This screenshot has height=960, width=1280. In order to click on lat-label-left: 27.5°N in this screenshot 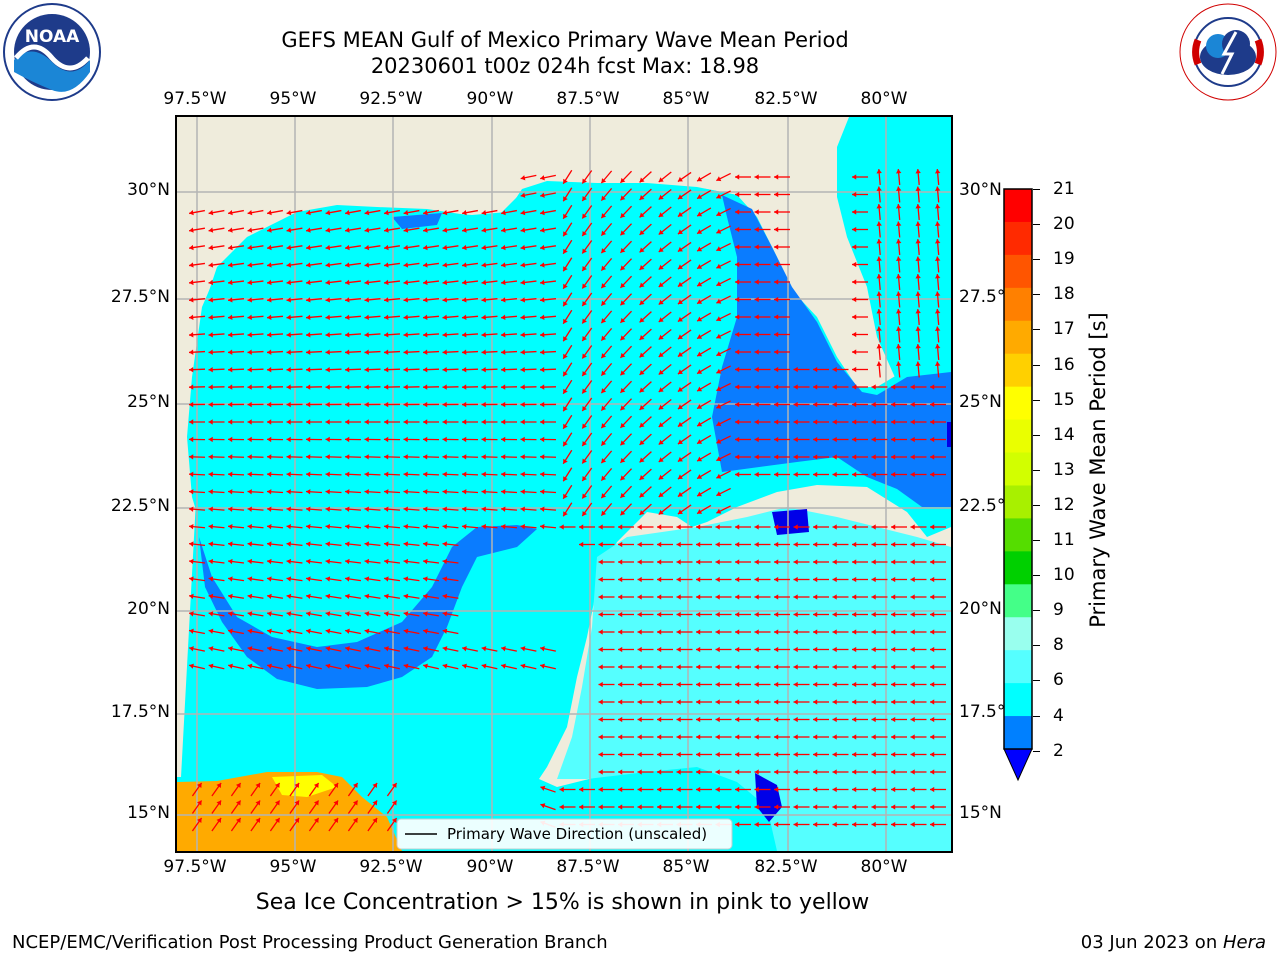, I will do `click(140, 297)`.